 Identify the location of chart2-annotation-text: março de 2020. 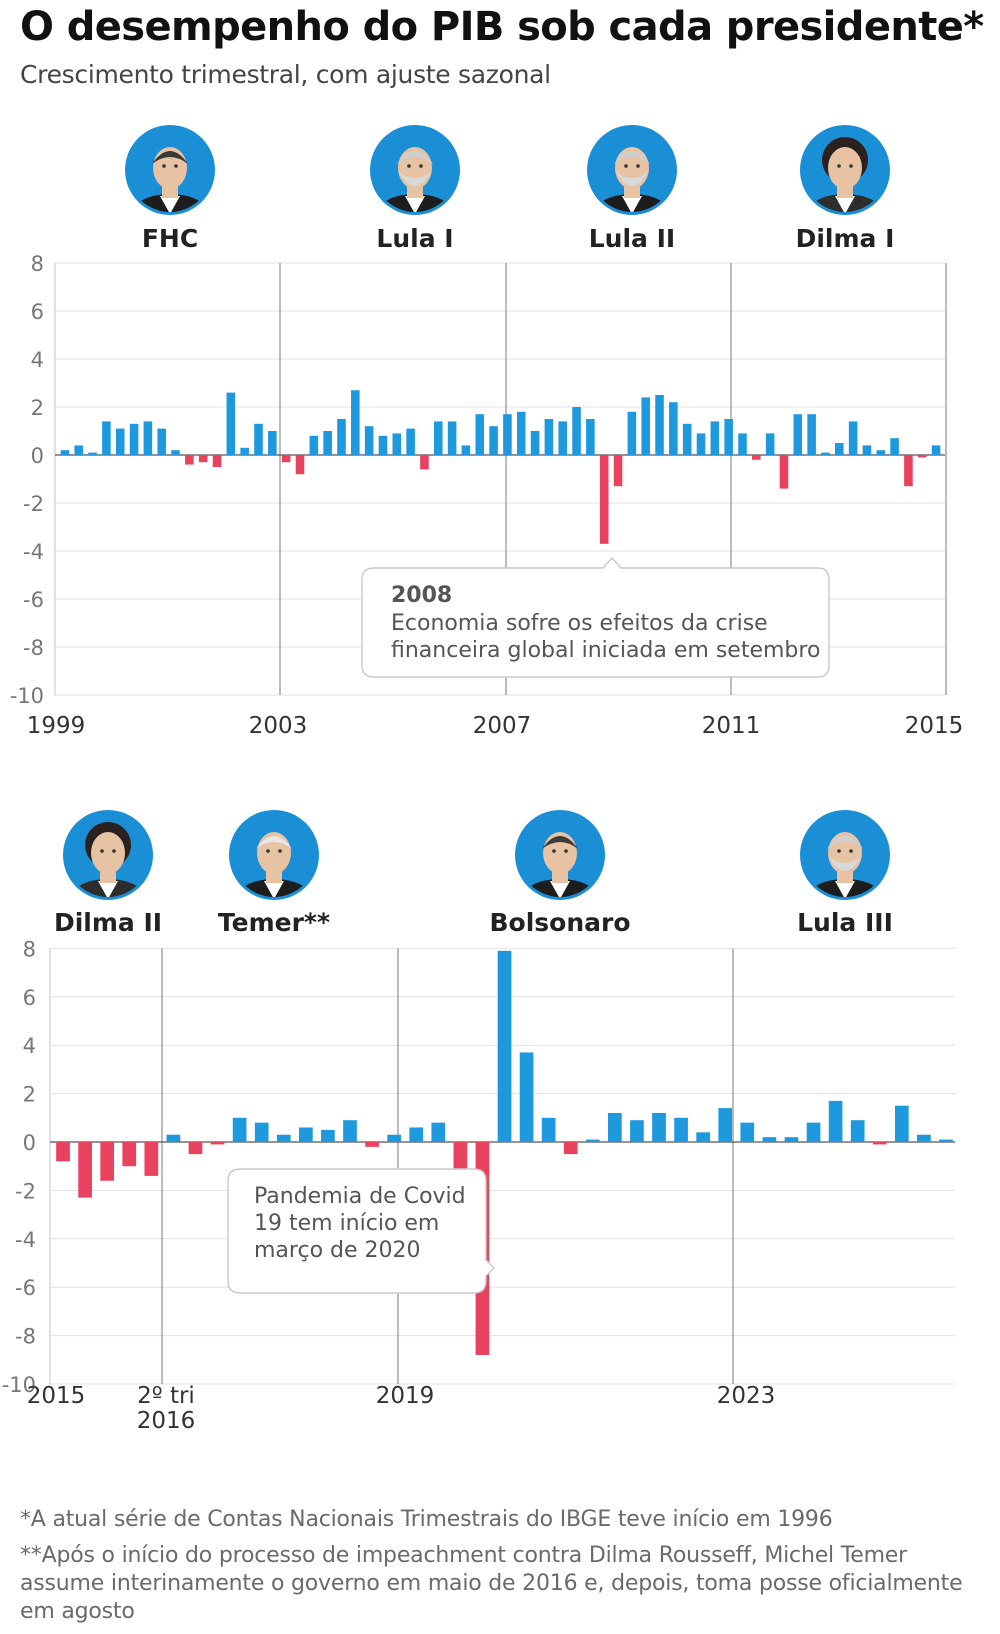
(337, 1250).